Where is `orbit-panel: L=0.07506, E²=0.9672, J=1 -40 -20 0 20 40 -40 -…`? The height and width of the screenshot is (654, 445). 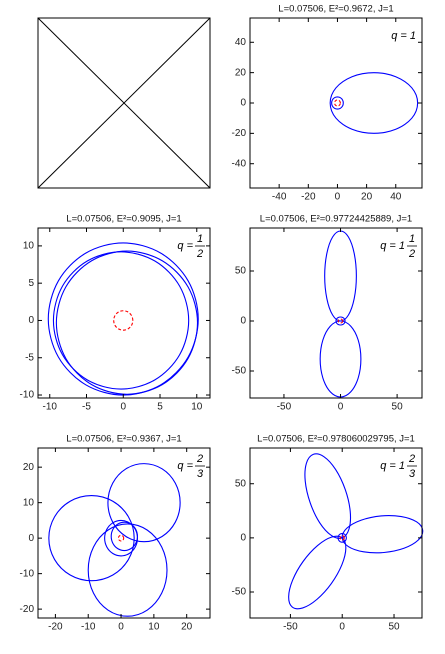 orbit-panel: L=0.07506, E²=0.9672, J=1 -40 -20 0 20 40 -40 -… is located at coordinates (327, 103).